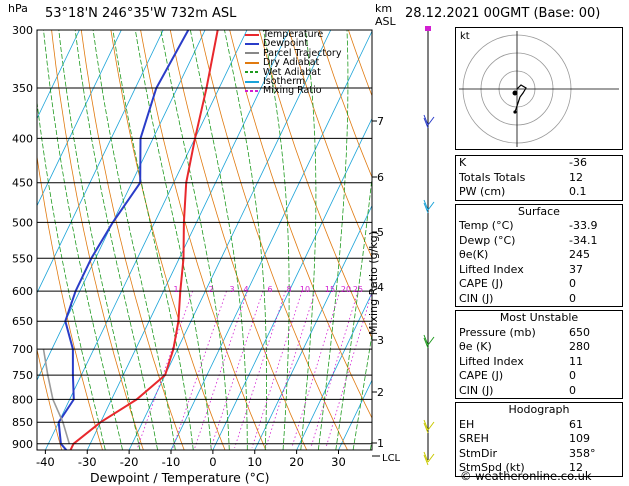  What do you see at coordinates (22, 375) in the screenshot?
I see `pressure-tick-label: 750` at bounding box center [22, 375].